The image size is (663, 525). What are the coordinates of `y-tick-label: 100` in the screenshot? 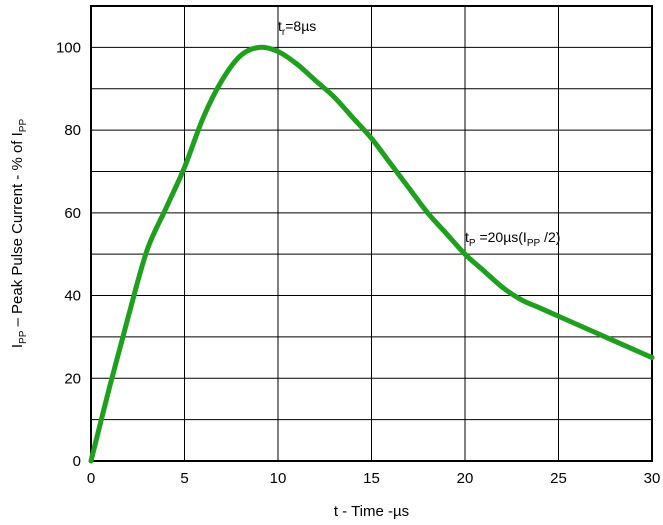 It's located at (68, 47).